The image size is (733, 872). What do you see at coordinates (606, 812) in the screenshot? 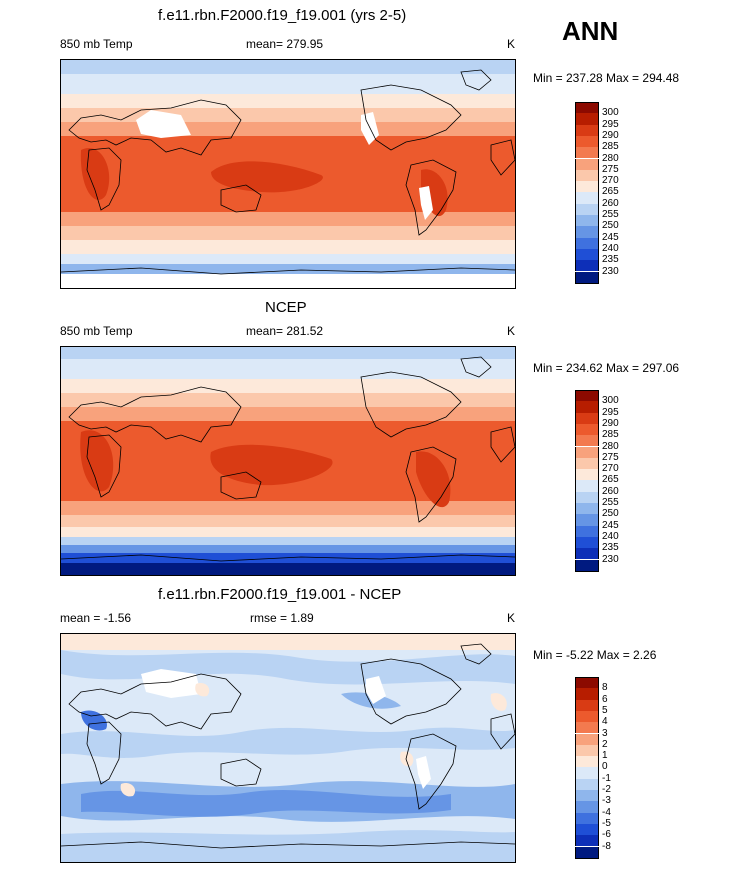
I see `colorbar-tick-label: -4` at bounding box center [606, 812].